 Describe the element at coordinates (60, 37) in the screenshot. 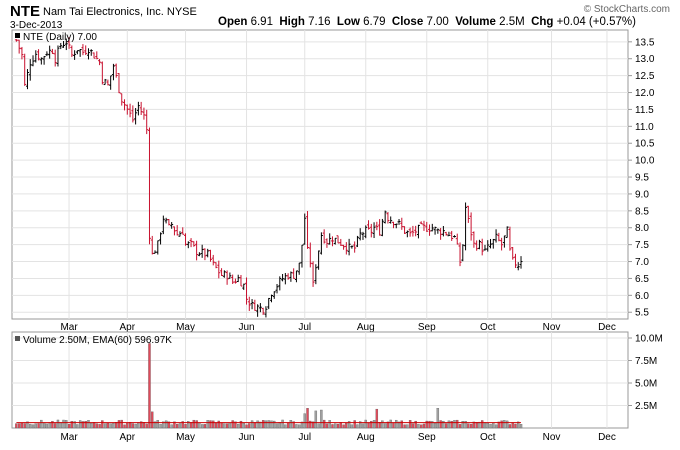

I see `price-legend-label: NTE (Daily) 7.00` at that location.